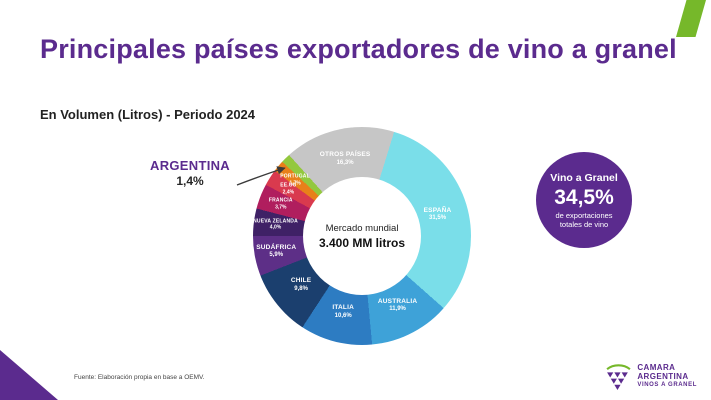 This screenshot has width=711, height=400. I want to click on page-subtitle: En Volumen (Litros) - Periodo 2024, so click(148, 114).